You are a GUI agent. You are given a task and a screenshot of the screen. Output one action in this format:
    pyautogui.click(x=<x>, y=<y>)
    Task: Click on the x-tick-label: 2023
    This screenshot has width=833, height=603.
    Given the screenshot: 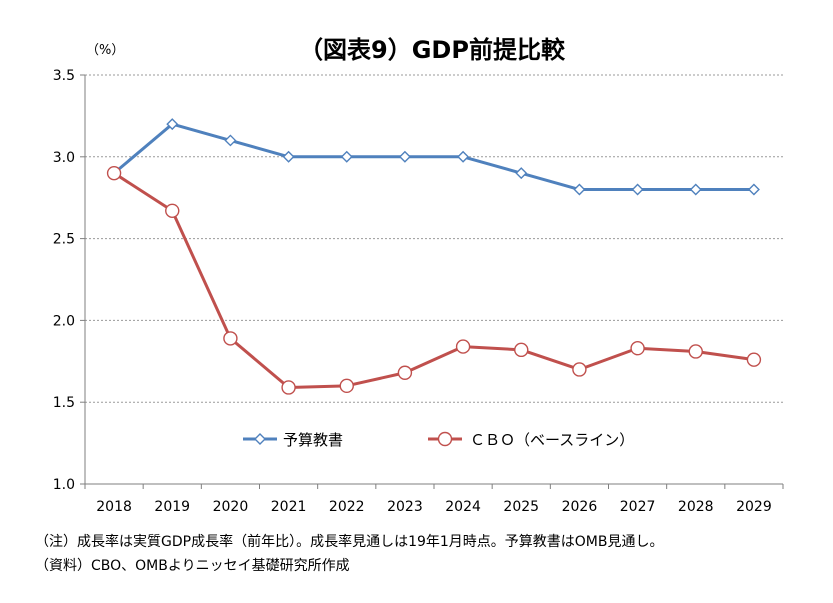 What is the action you would take?
    pyautogui.click(x=405, y=507)
    